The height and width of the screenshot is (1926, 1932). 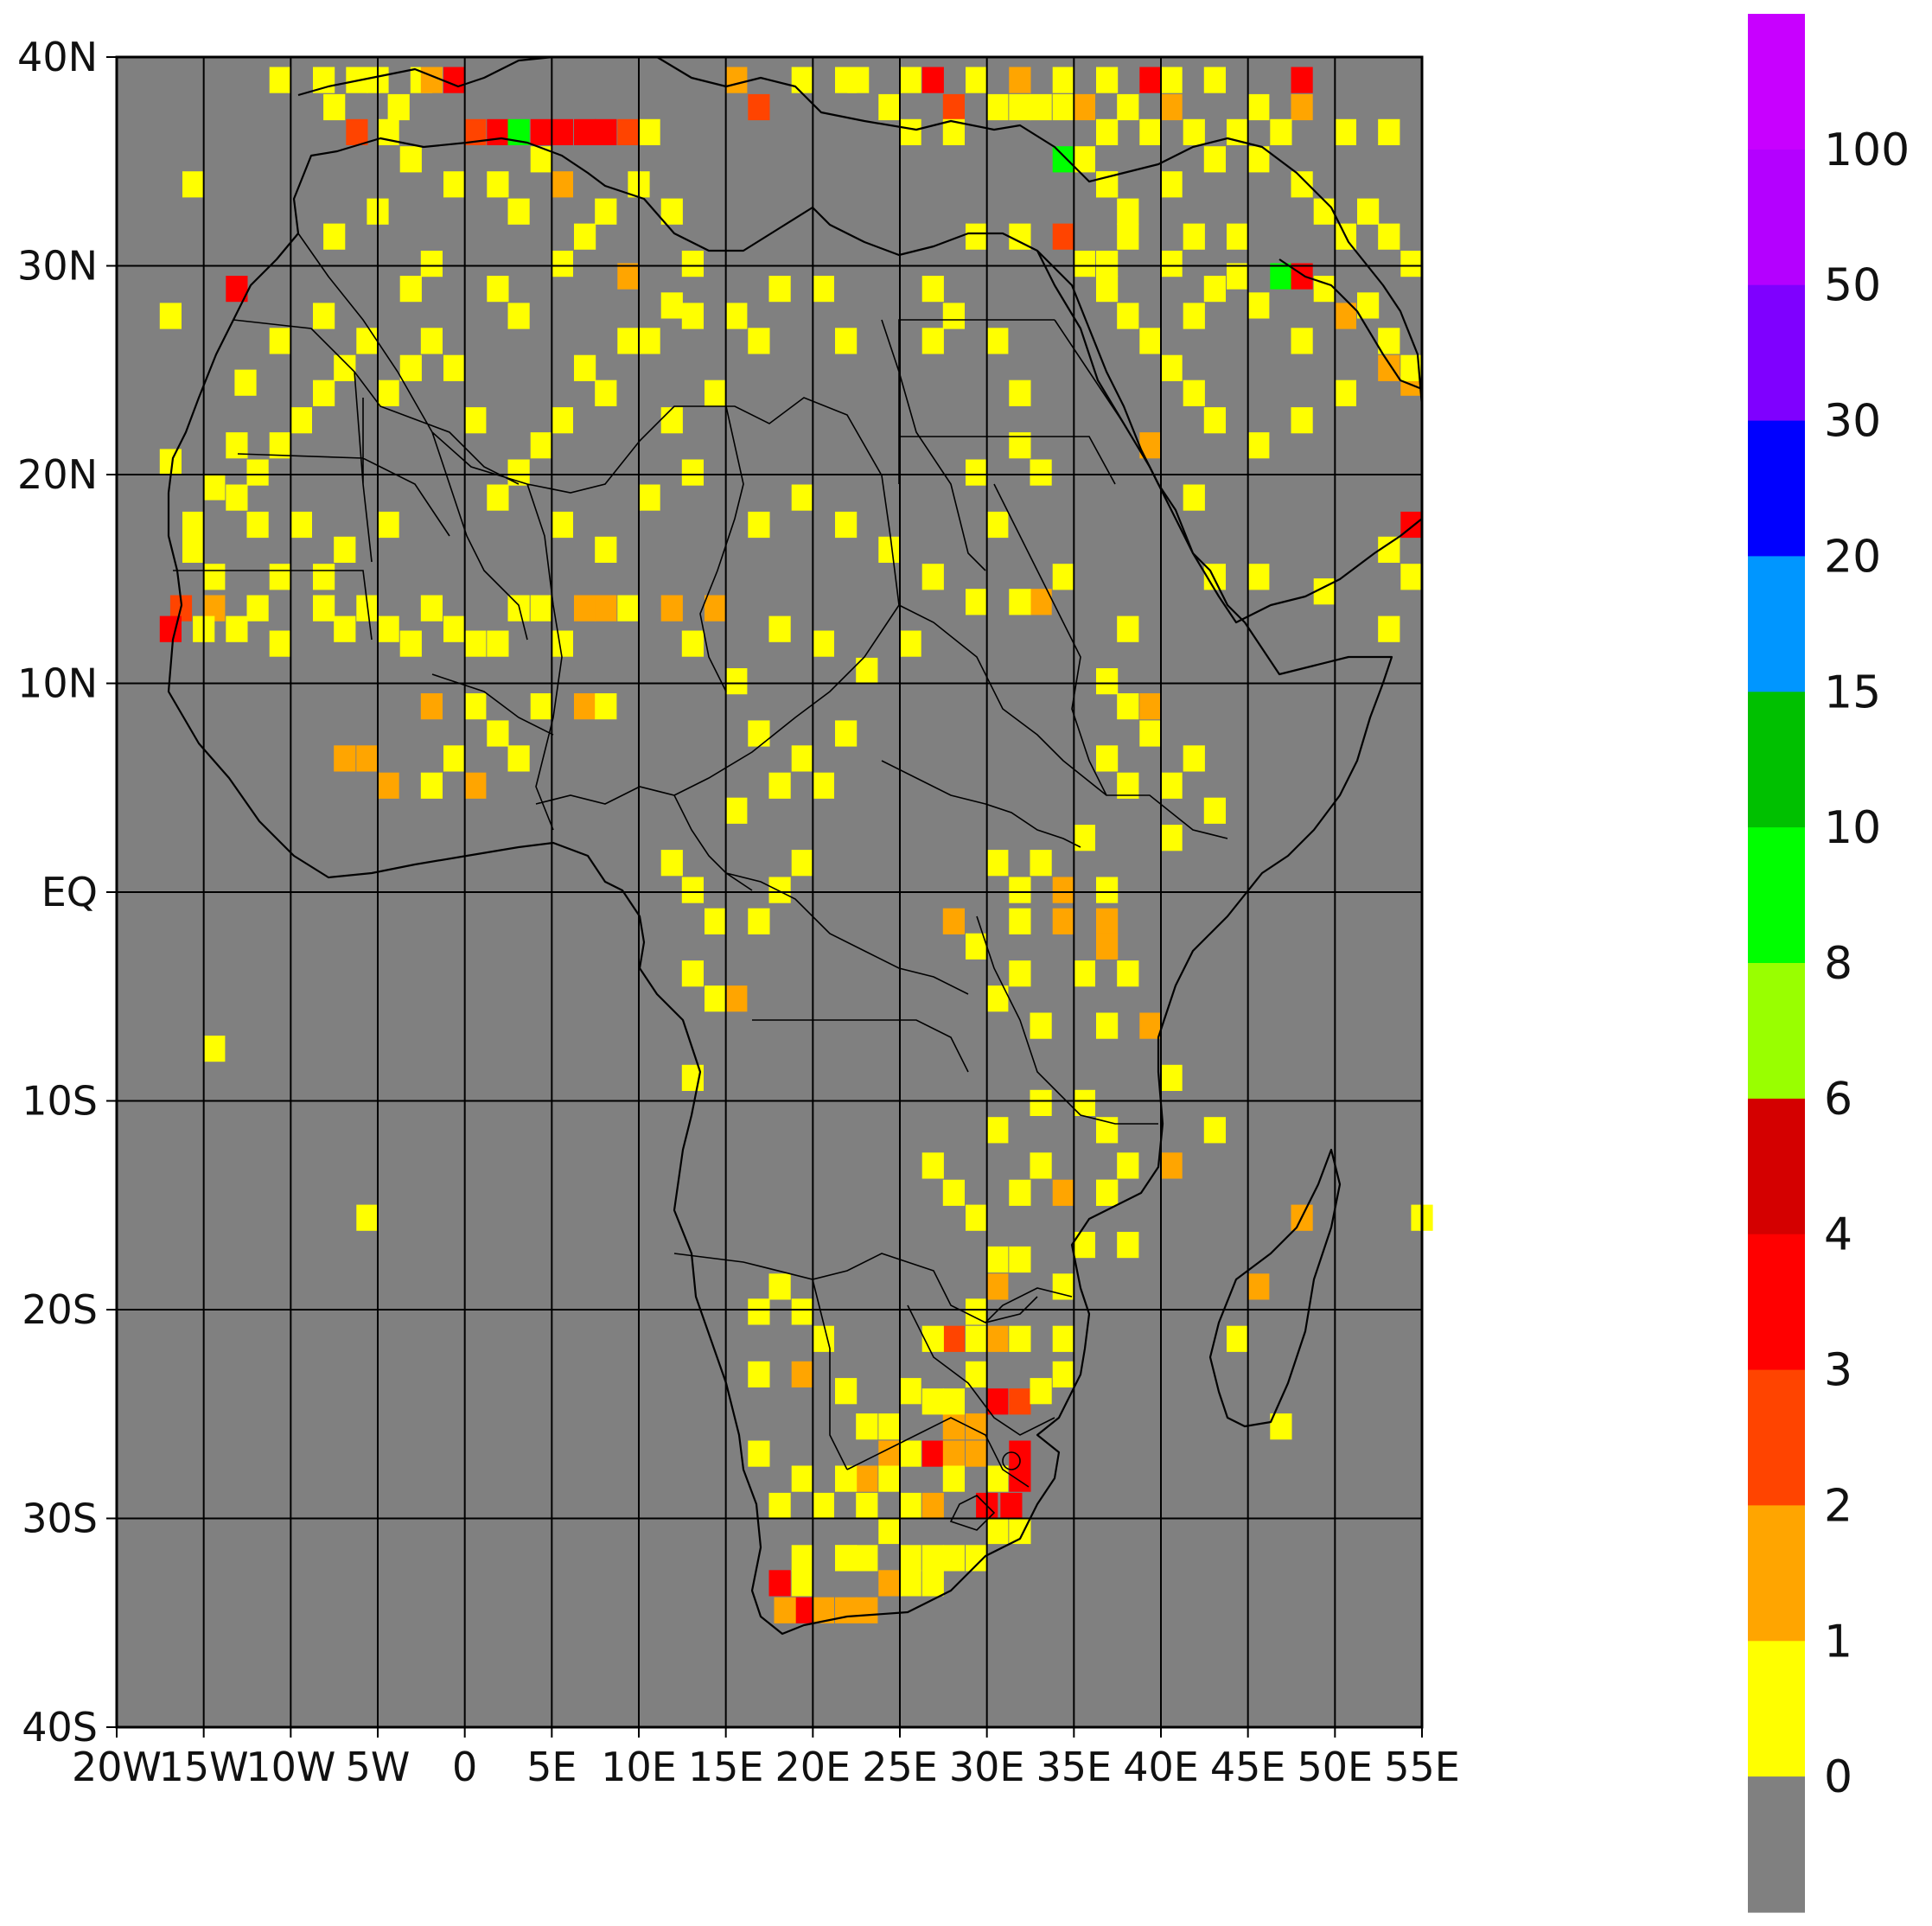 I want to click on longitude-tick-label: 40E, so click(x=1161, y=1767).